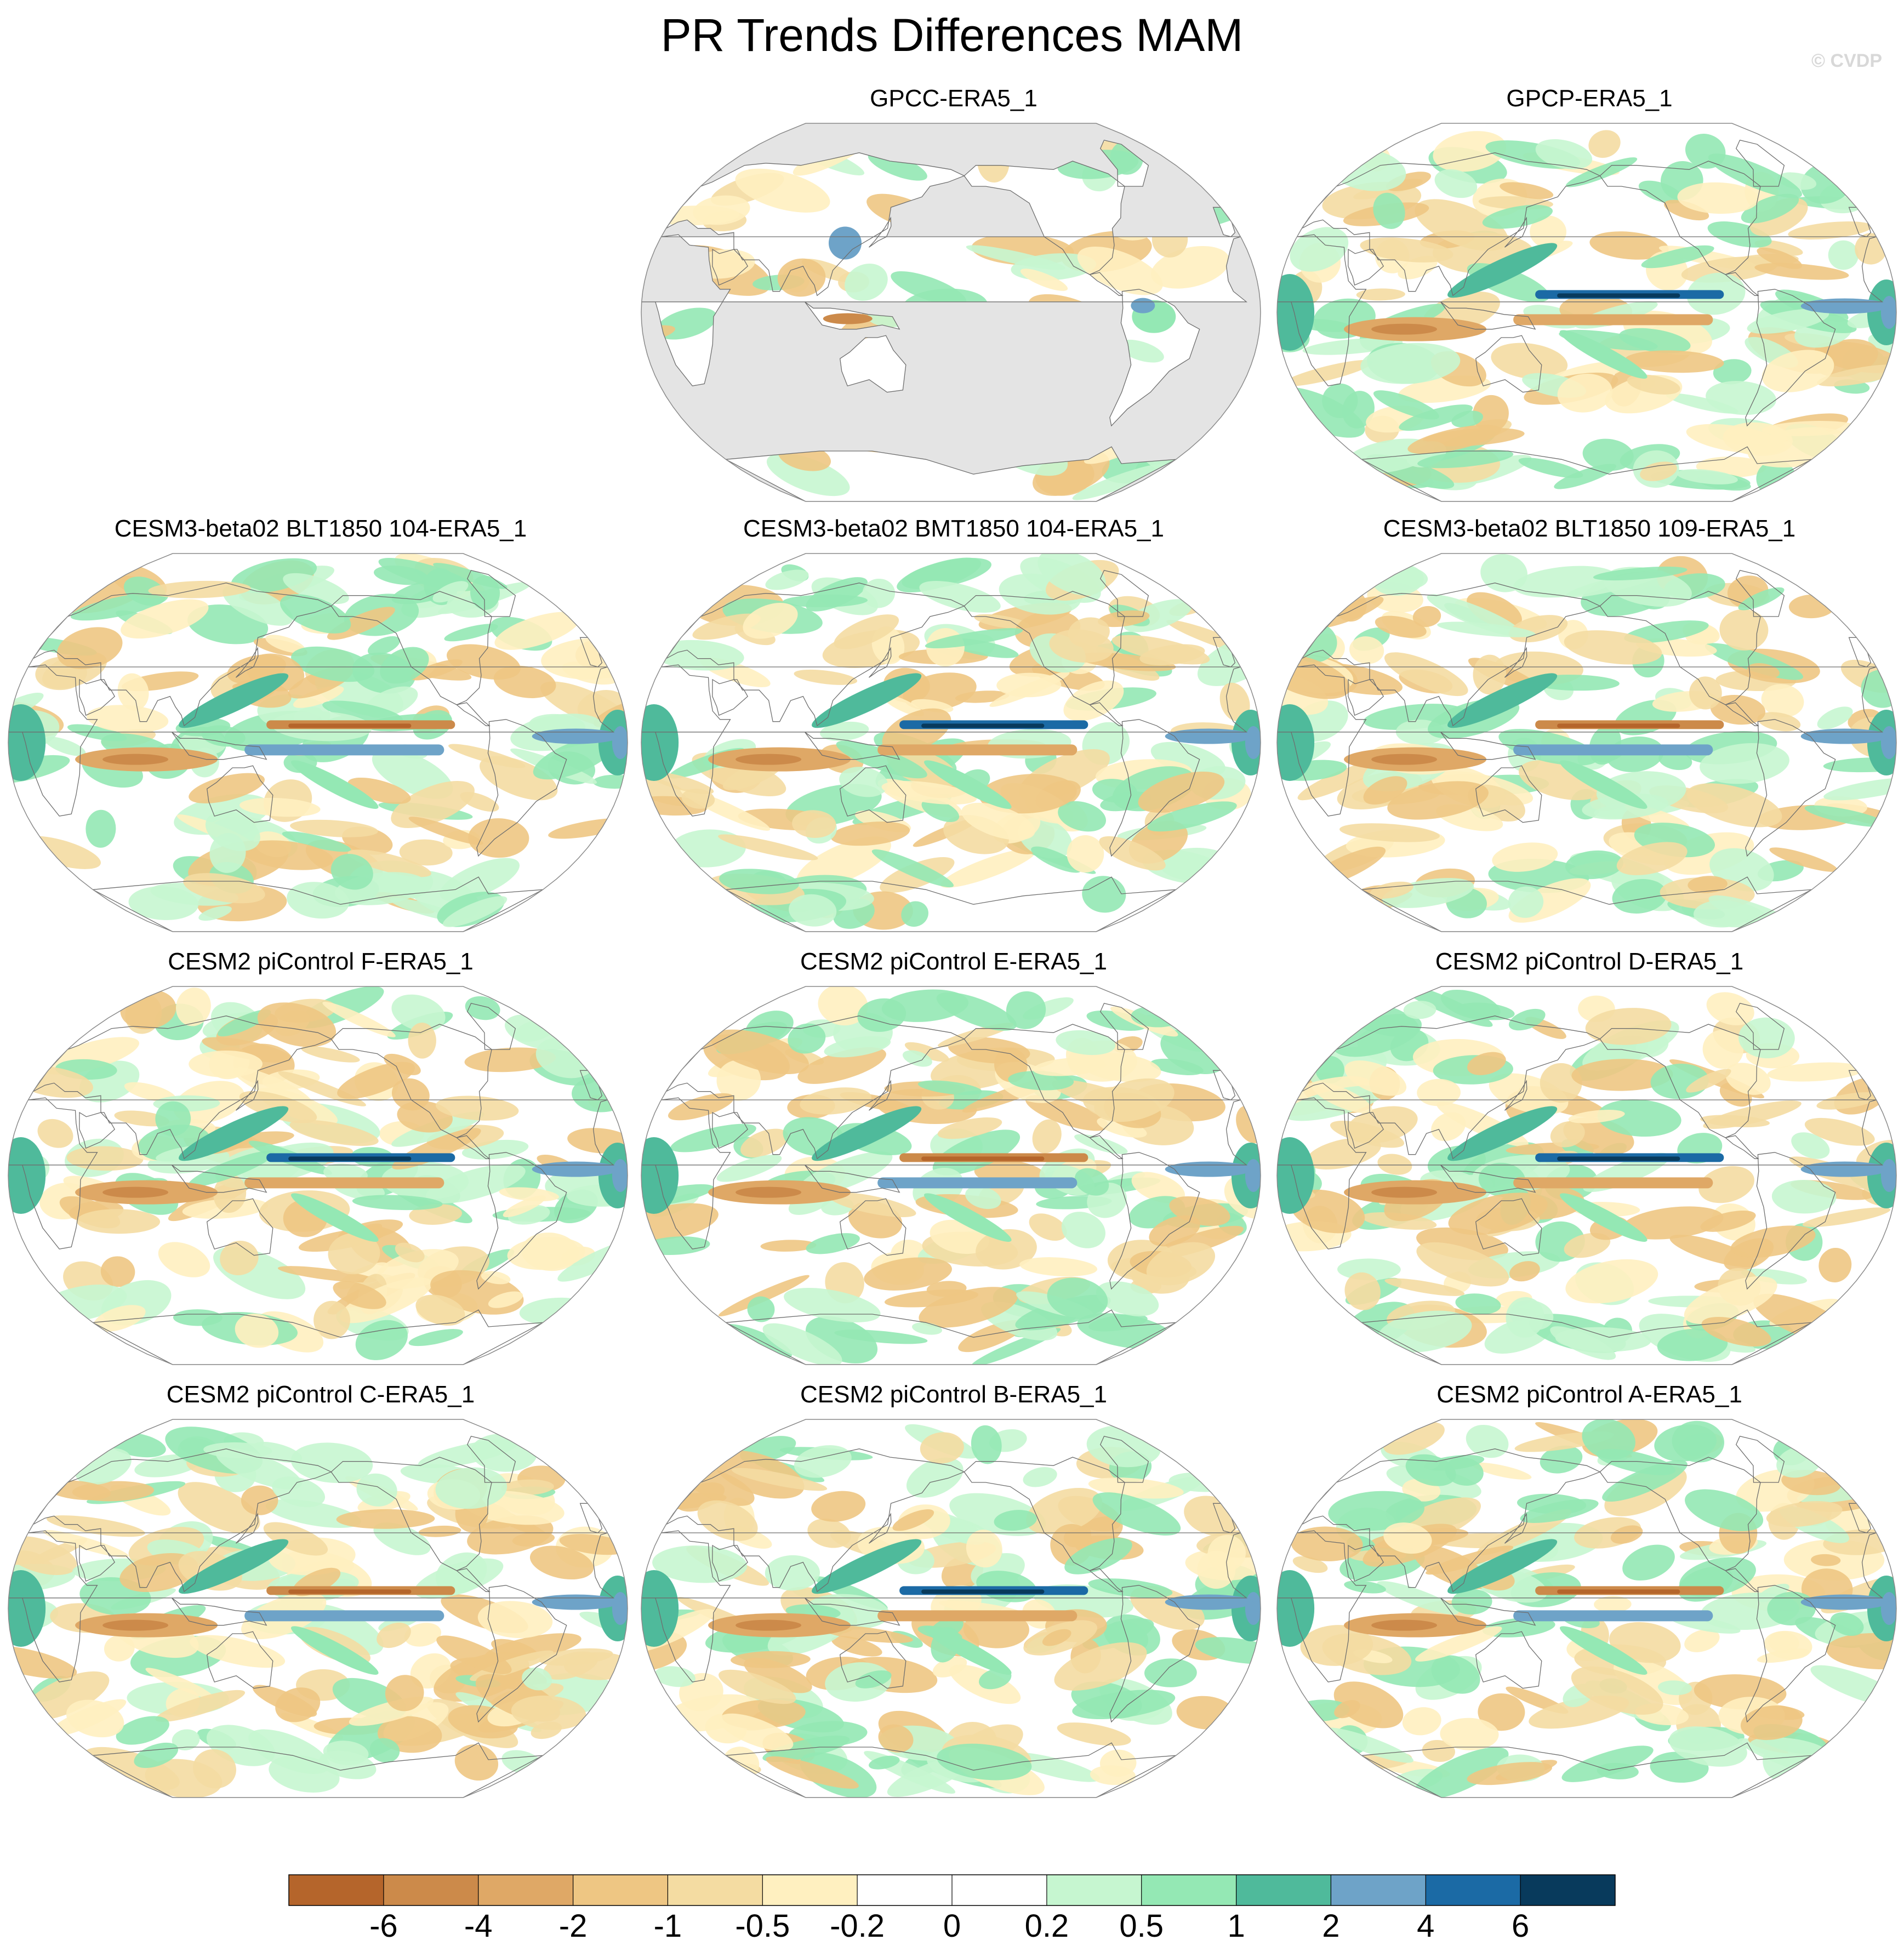  I want to click on map-panel: CESM2 piControl D-ERA5_1, so click(1589, 1161).